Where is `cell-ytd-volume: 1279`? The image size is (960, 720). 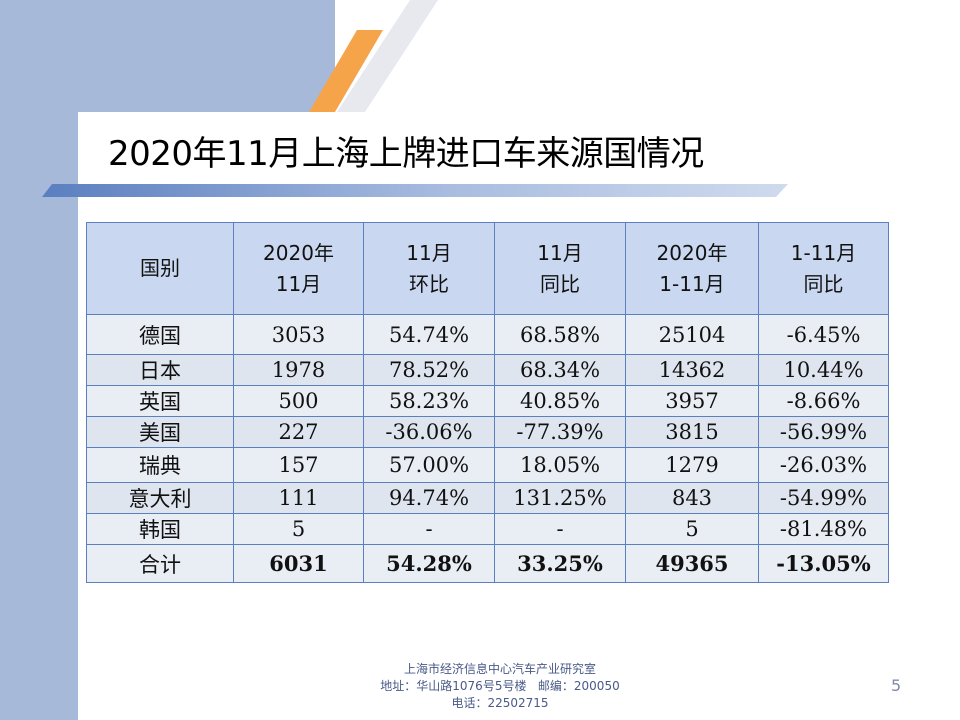
cell-ytd-volume: 1279 is located at coordinates (692, 465).